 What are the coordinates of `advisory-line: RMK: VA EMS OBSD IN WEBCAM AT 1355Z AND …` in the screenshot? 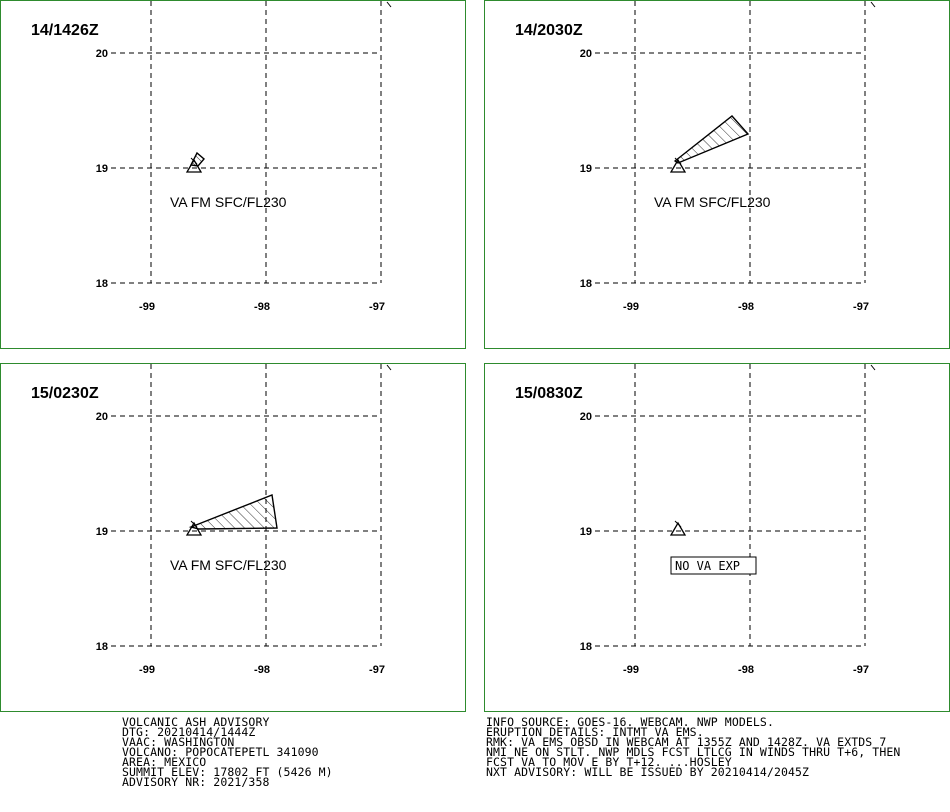 It's located at (686, 742).